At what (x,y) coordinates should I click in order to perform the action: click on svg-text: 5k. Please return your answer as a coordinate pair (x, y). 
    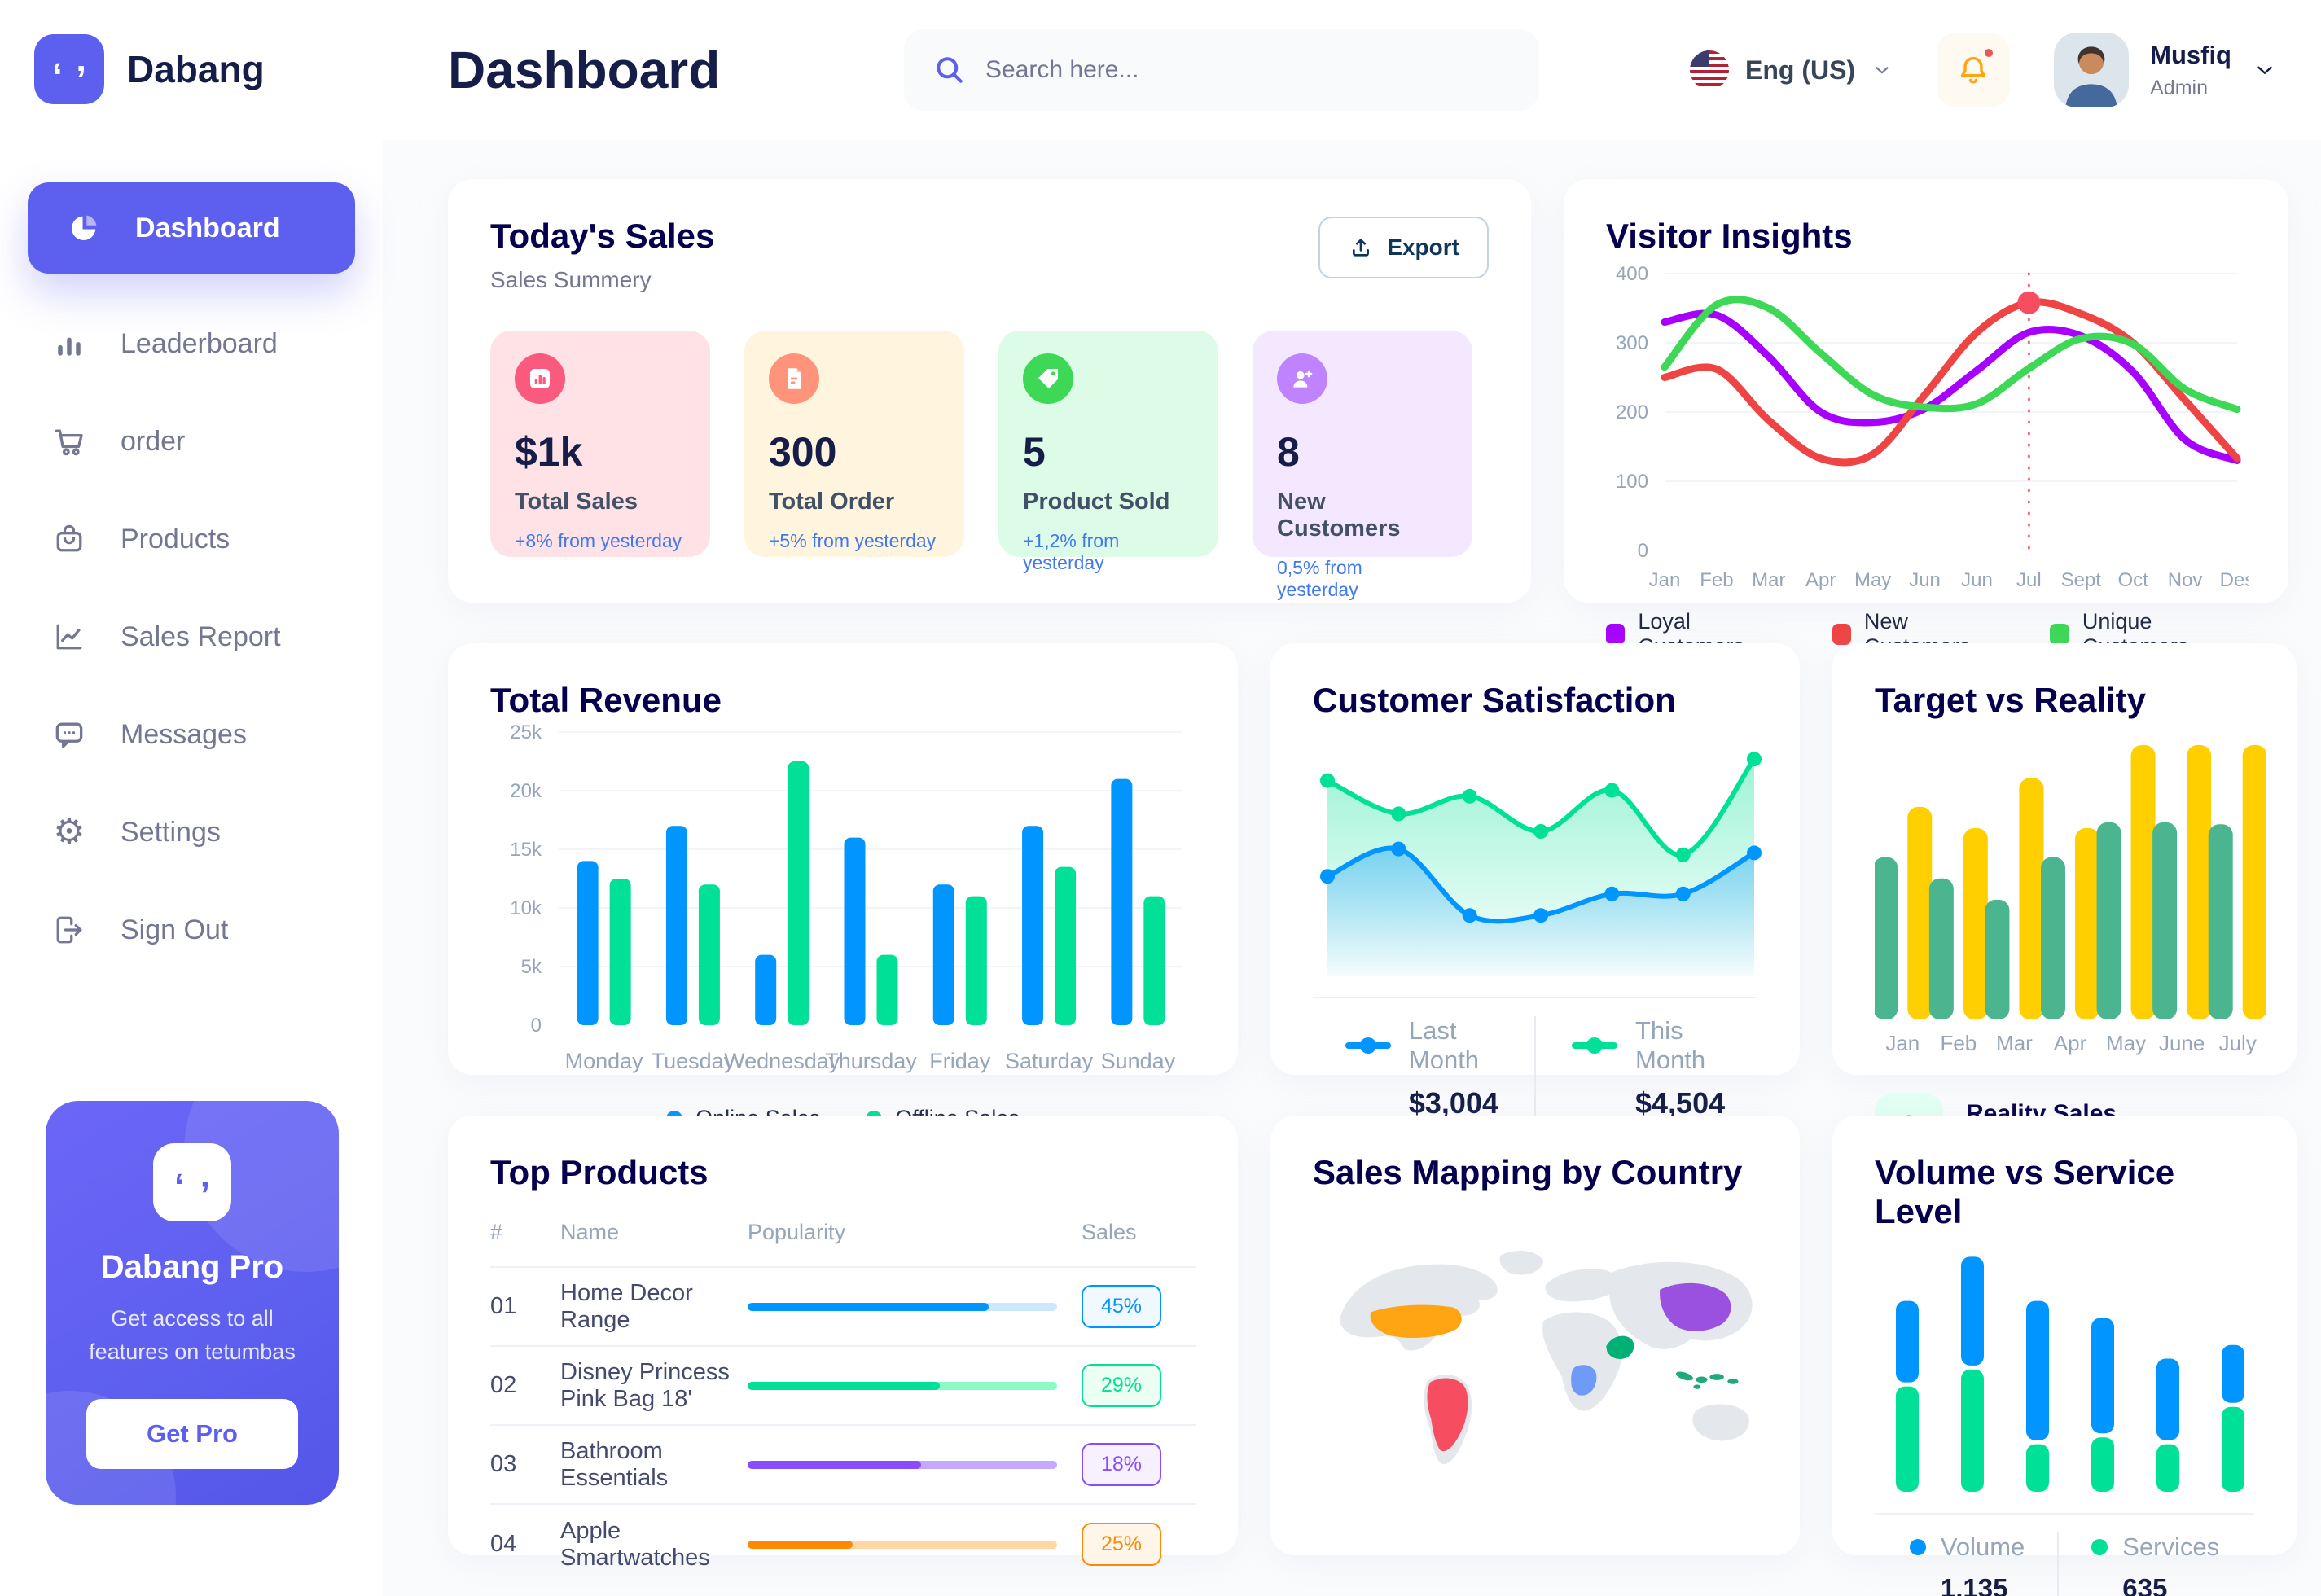
    Looking at the image, I should click on (531, 967).